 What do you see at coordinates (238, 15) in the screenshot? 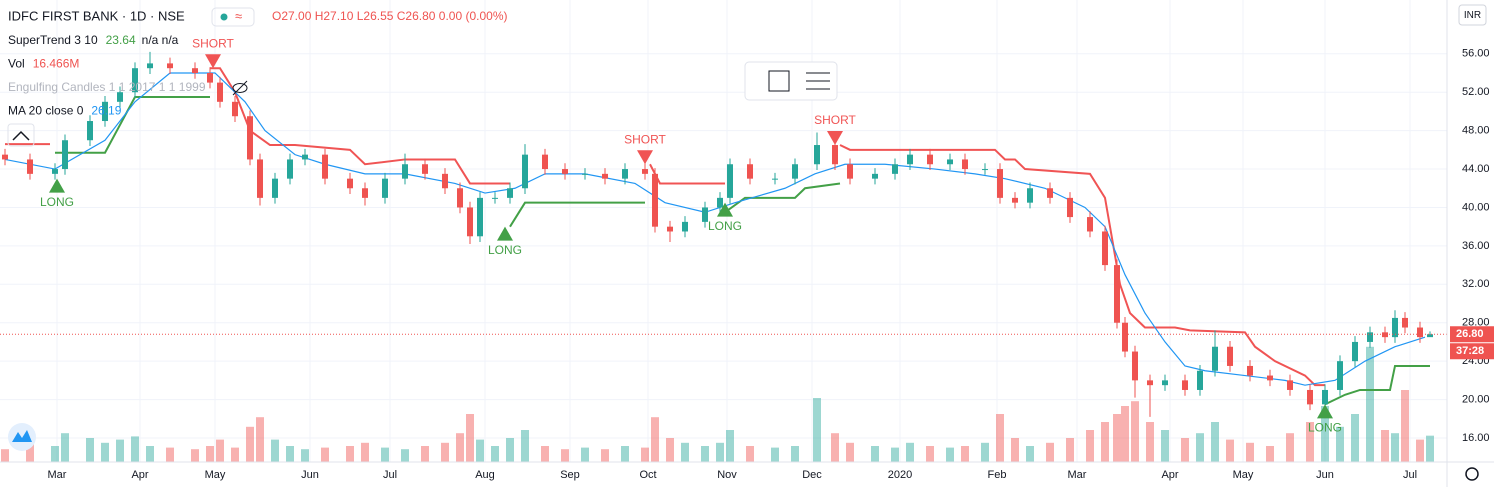
I see `status-icon: ≈` at bounding box center [238, 15].